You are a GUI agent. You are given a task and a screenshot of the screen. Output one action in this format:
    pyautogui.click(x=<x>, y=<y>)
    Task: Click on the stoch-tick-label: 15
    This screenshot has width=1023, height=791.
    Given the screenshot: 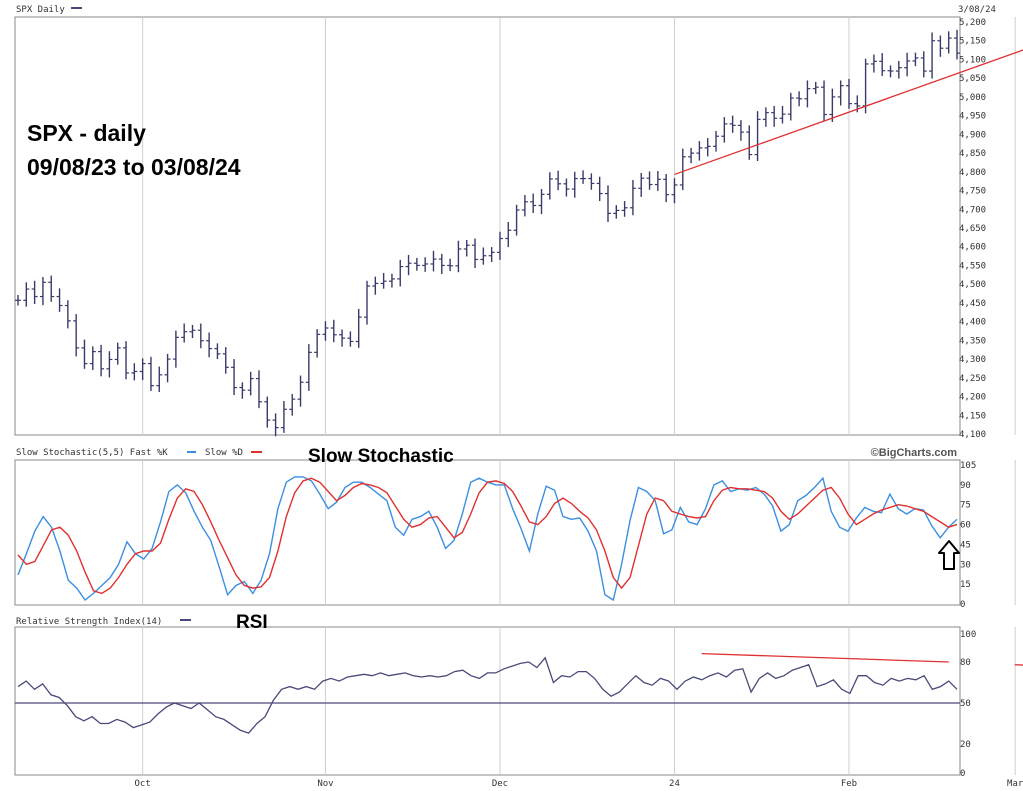 What is the action you would take?
    pyautogui.click(x=965, y=585)
    